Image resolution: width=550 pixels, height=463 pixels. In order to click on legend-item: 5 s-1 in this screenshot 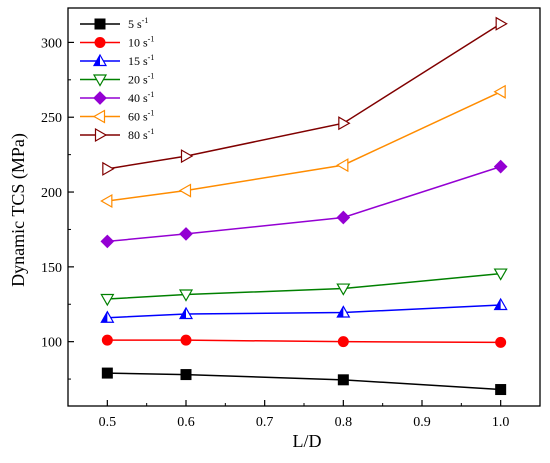, I will do `click(114, 23)`.